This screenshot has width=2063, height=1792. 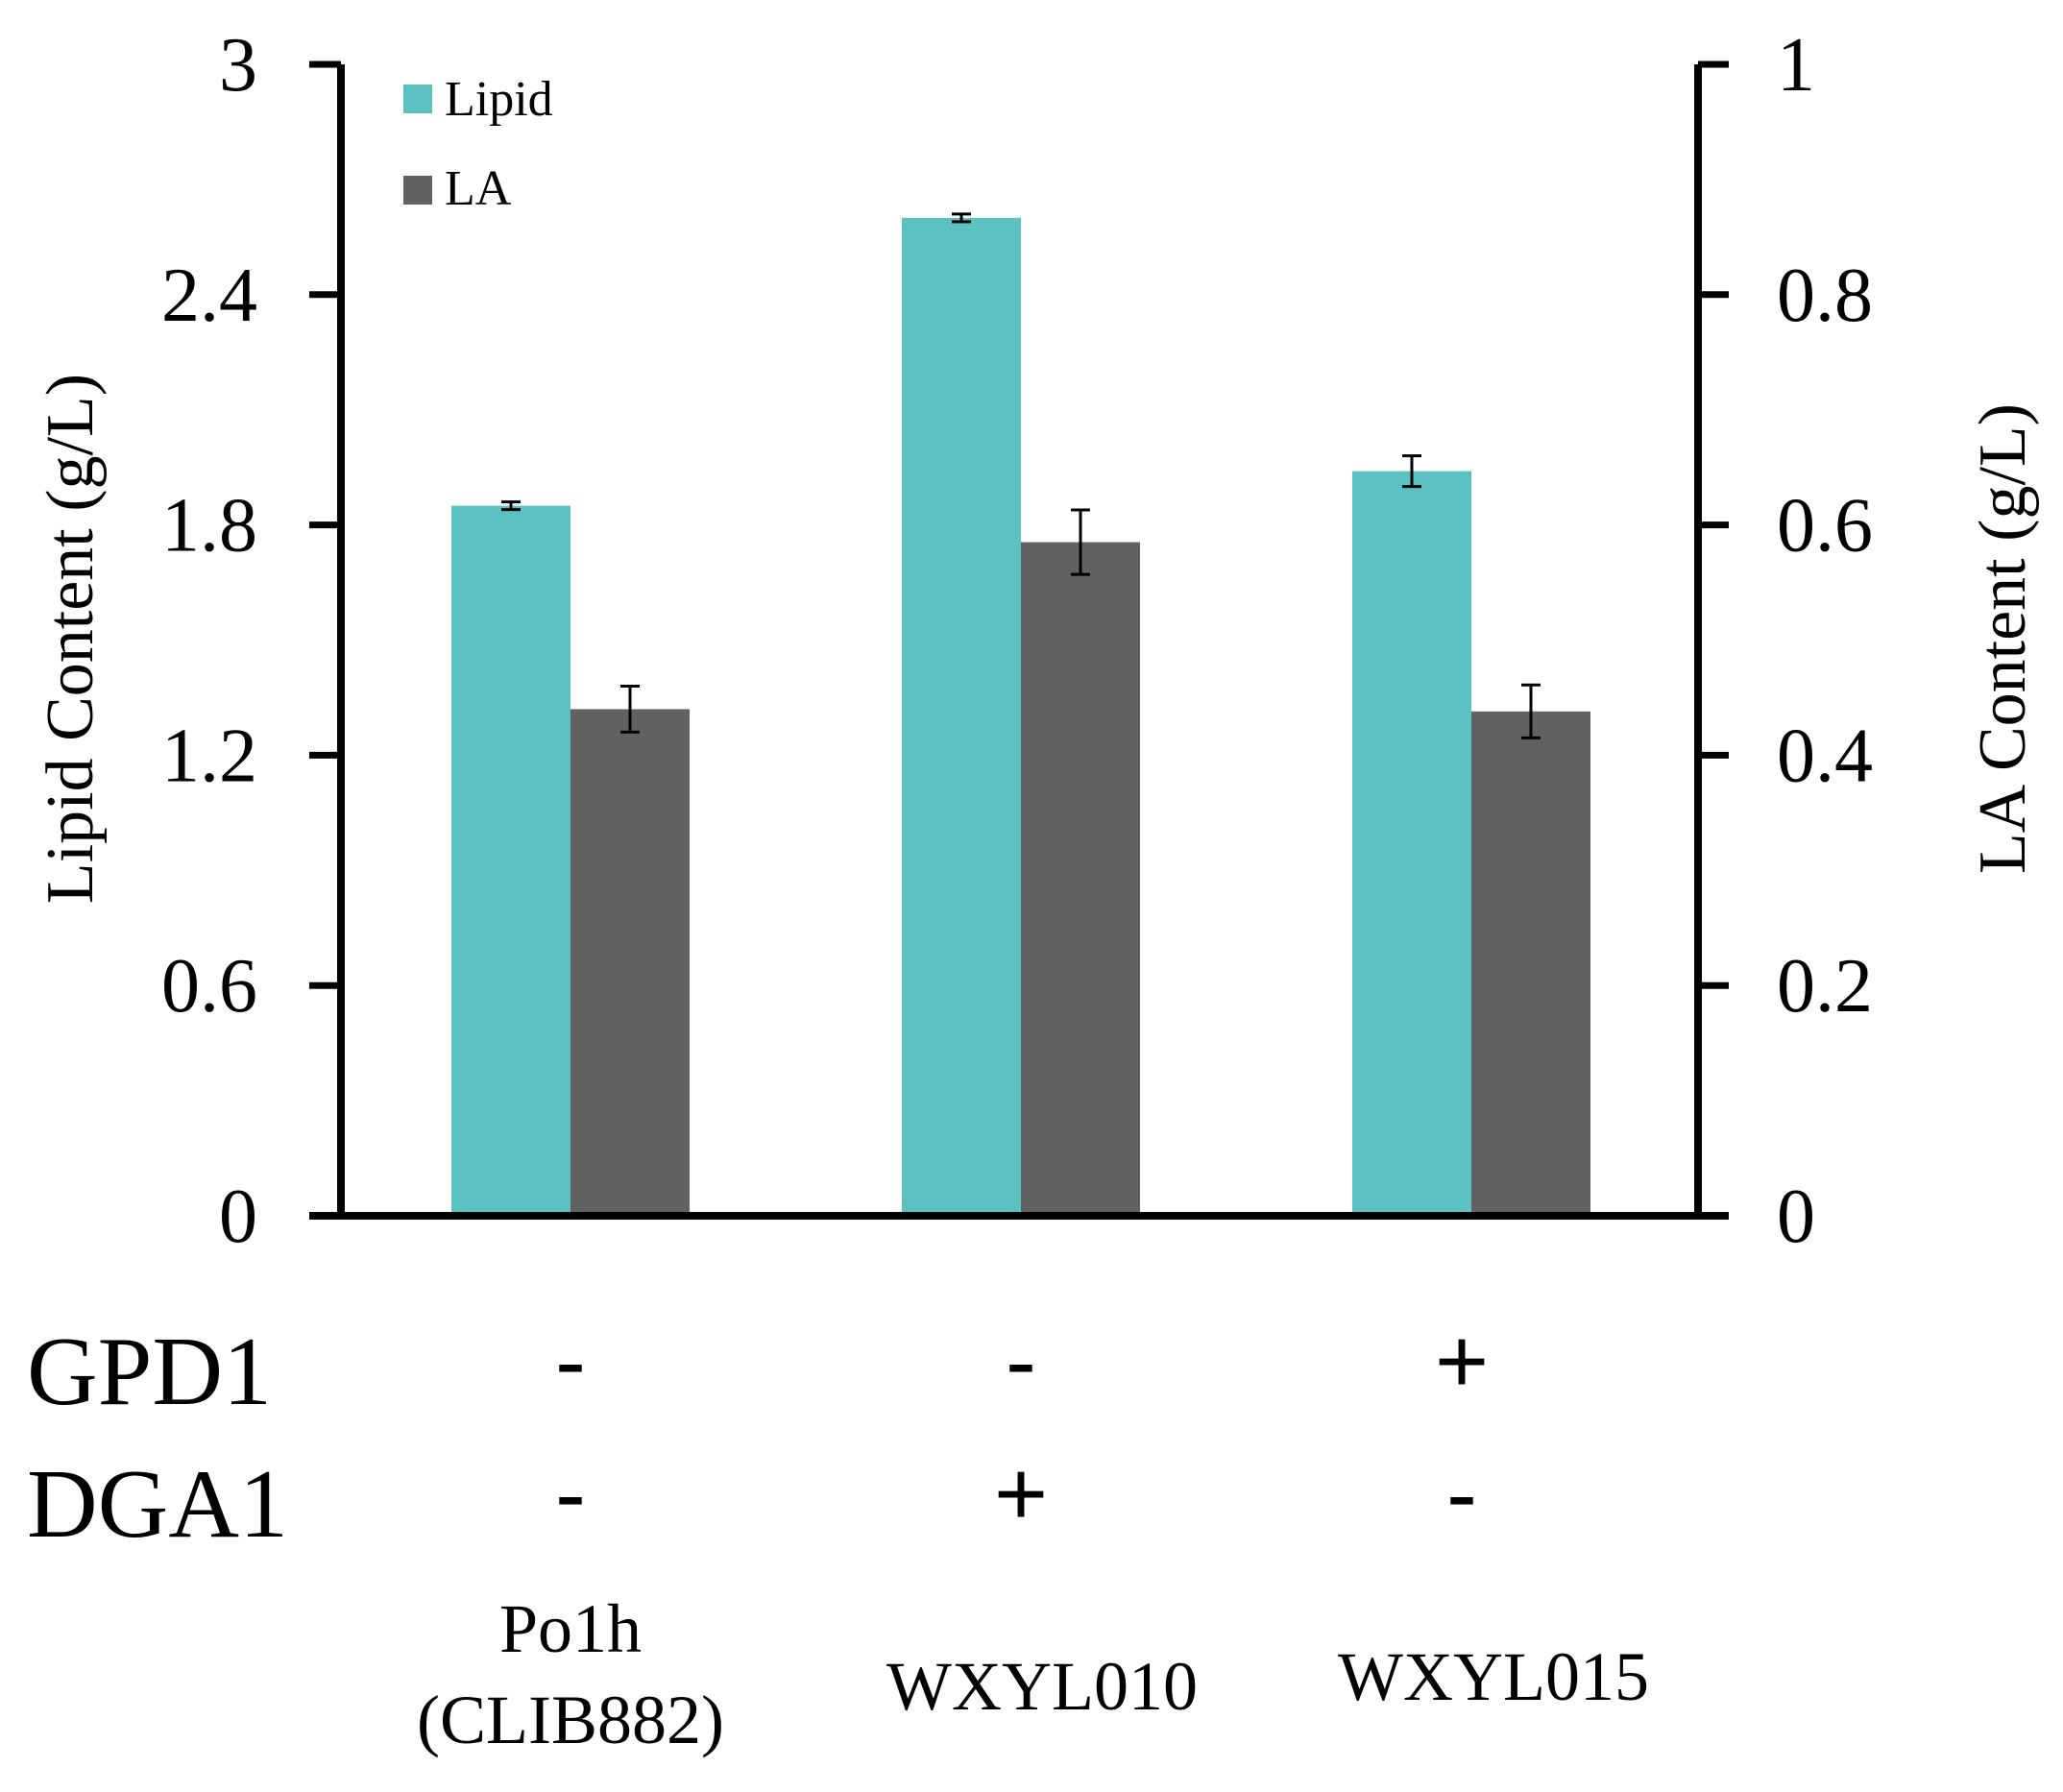 What do you see at coordinates (417, 99) in the screenshot?
I see `legend-swatch-lipid` at bounding box center [417, 99].